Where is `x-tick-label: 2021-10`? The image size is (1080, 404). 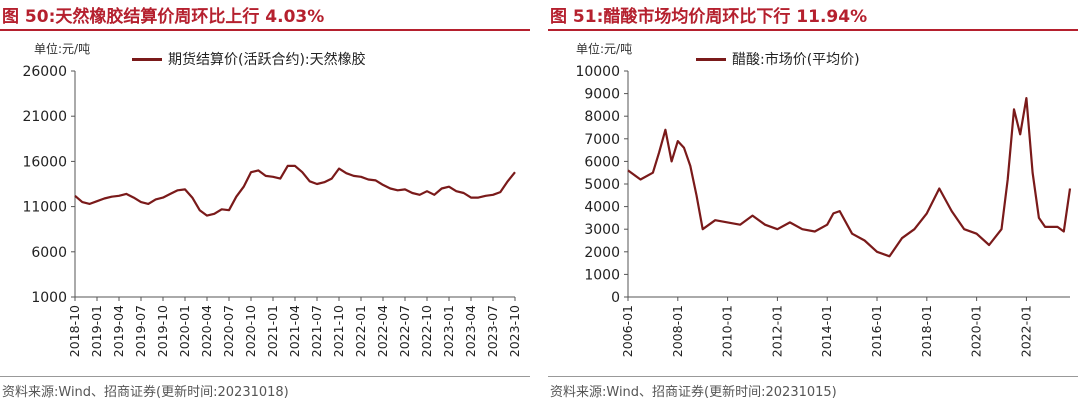 x-tick-label: 2021-10 is located at coordinates (338, 331).